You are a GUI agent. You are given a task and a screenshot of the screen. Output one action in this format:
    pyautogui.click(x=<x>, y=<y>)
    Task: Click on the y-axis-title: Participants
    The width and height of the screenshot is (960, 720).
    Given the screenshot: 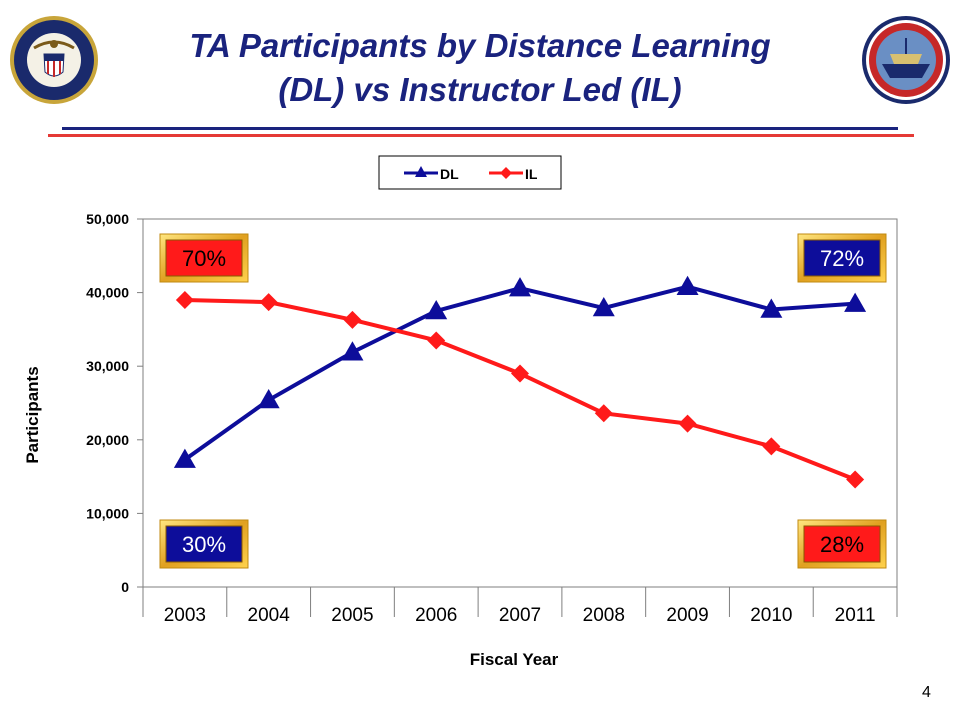 What is the action you would take?
    pyautogui.click(x=32, y=414)
    